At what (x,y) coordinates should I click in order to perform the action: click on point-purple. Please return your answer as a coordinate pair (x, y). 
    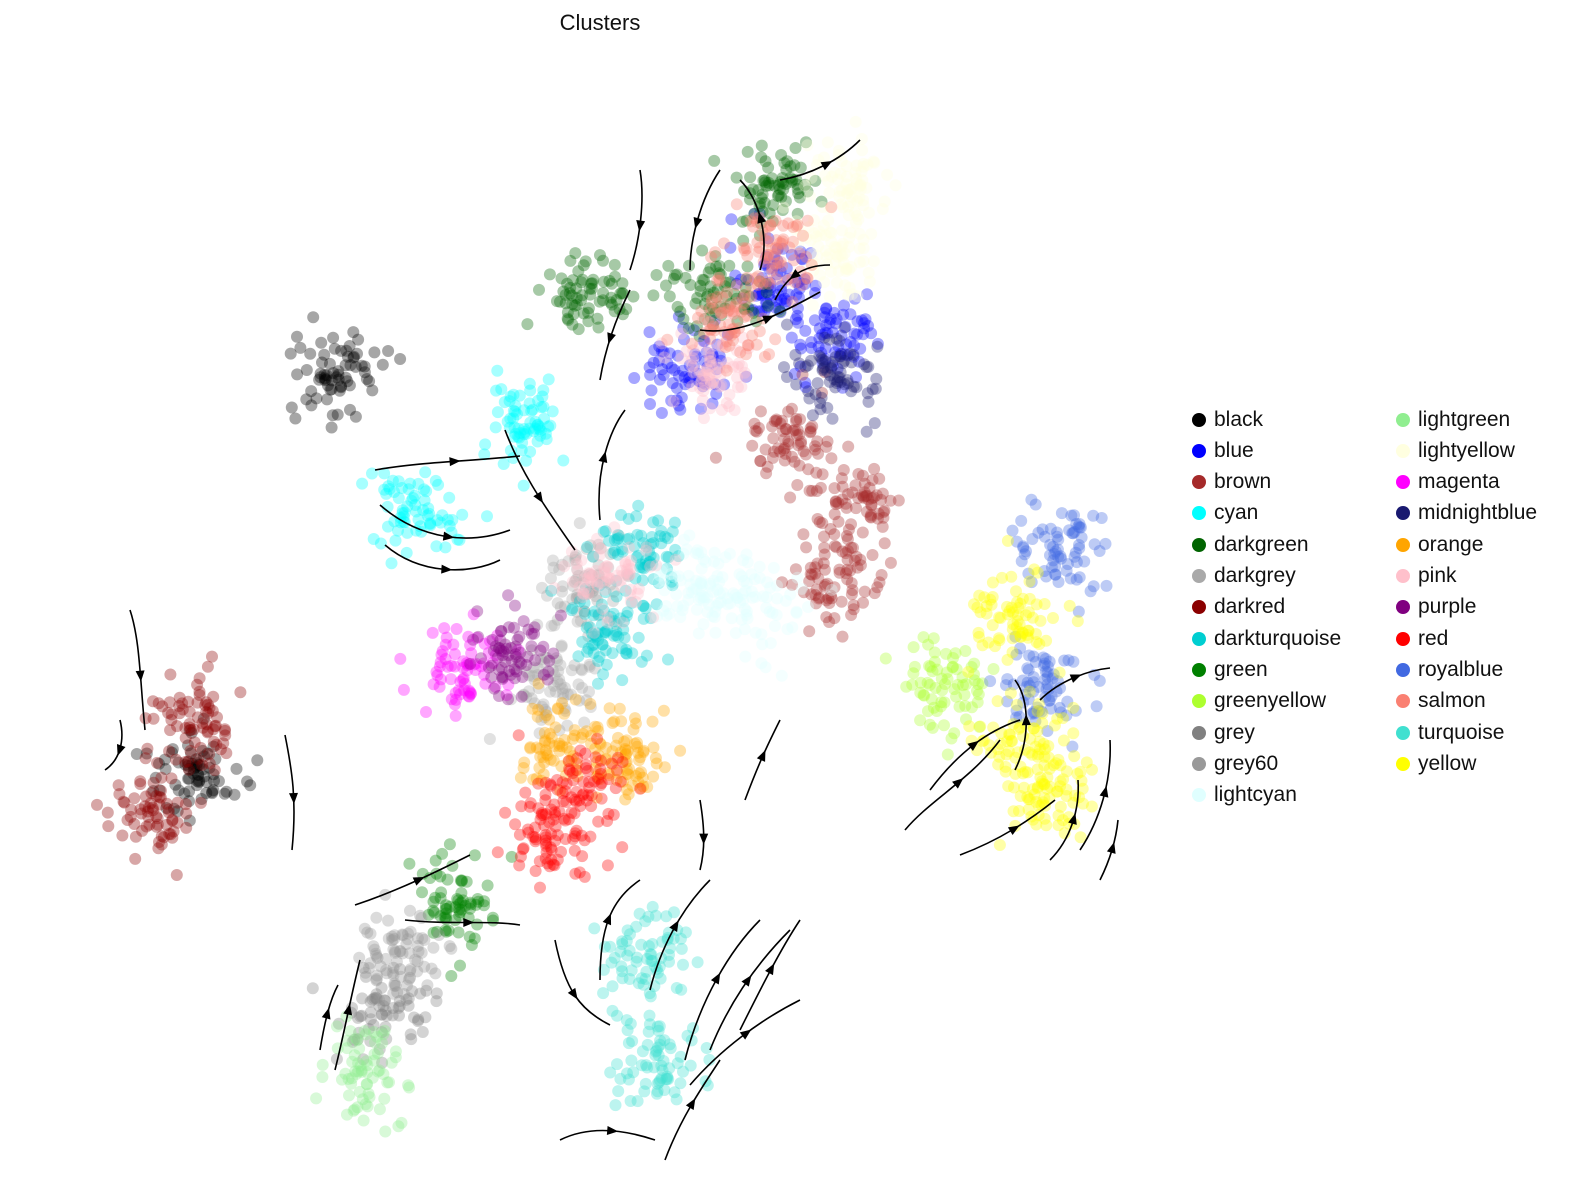
    Looking at the image, I should click on (543, 646).